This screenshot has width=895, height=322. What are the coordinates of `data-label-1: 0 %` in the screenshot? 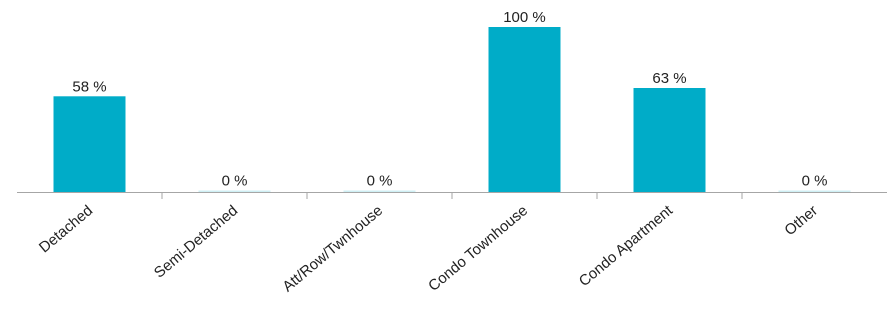 It's located at (235, 181).